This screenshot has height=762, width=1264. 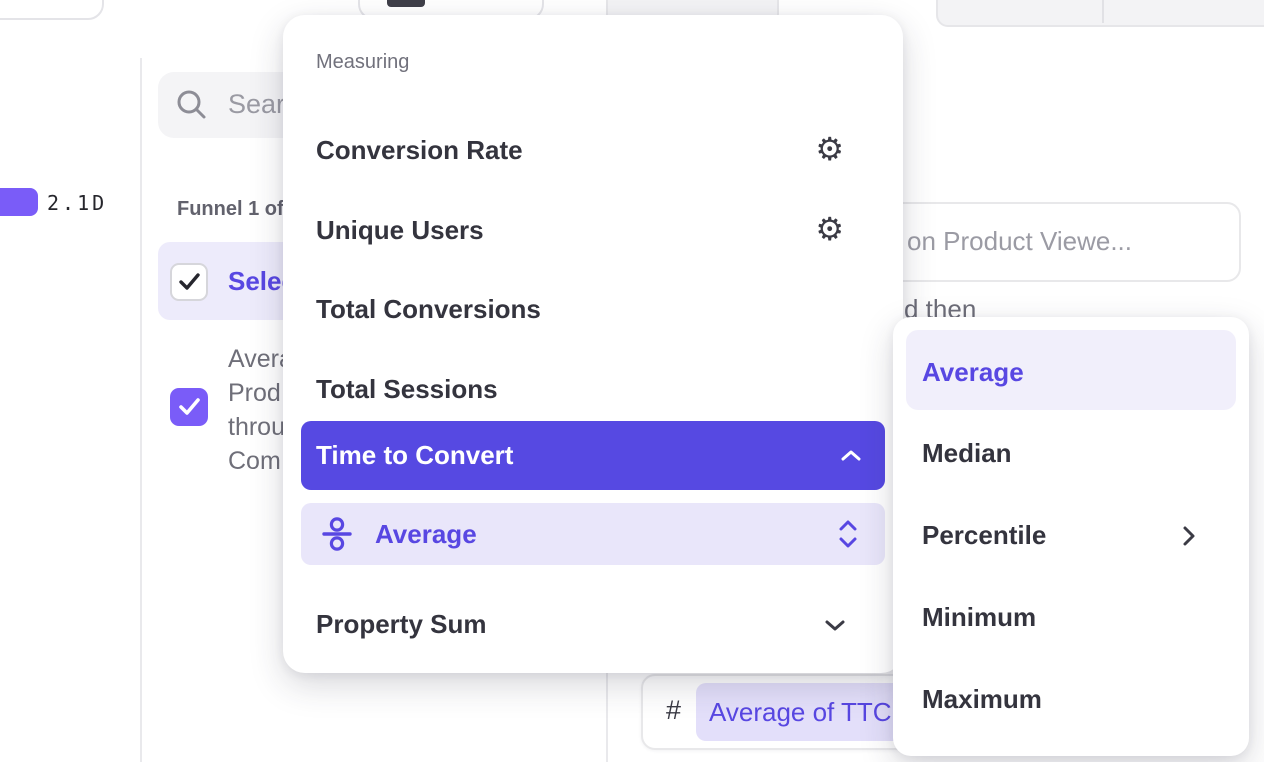 What do you see at coordinates (674, 710) in the screenshot?
I see `number-type-icon: #` at bounding box center [674, 710].